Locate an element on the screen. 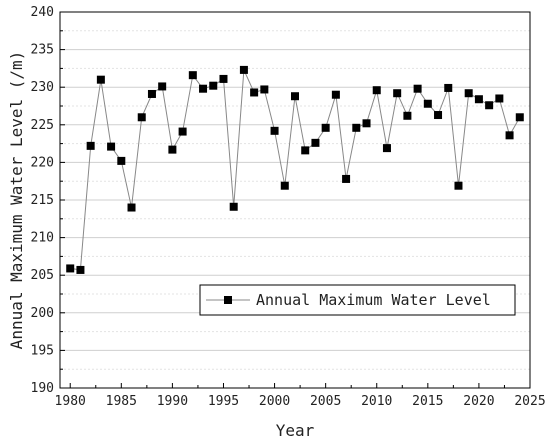 The width and height of the screenshot is (550, 444). y-tick-label: 200 is located at coordinates (42, 313).